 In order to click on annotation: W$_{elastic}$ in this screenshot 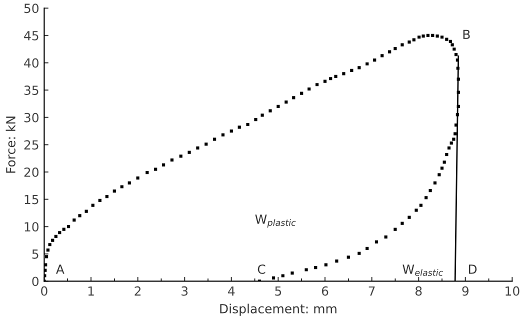, I will do `click(422, 270)`.